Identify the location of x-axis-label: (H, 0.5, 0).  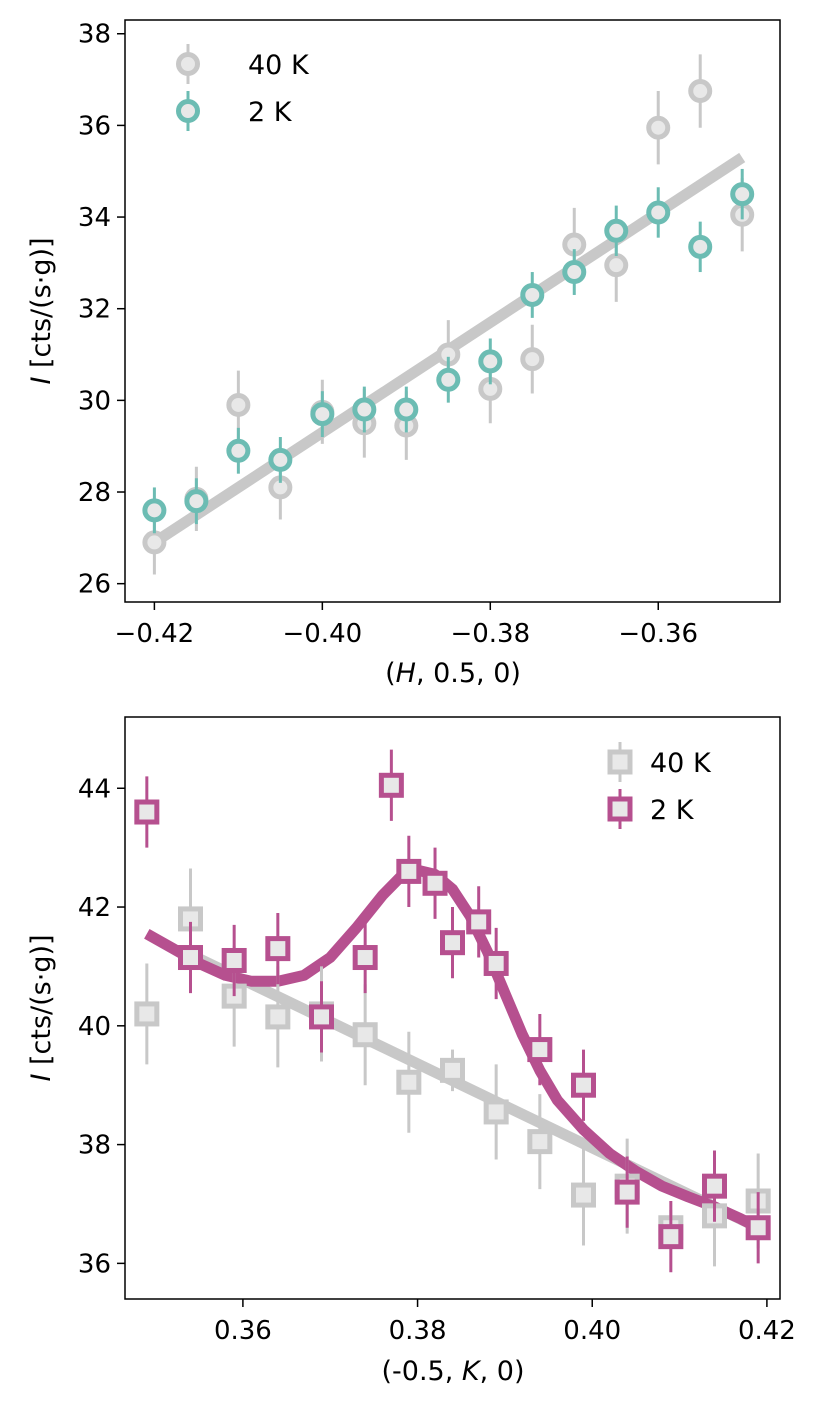
(453, 673).